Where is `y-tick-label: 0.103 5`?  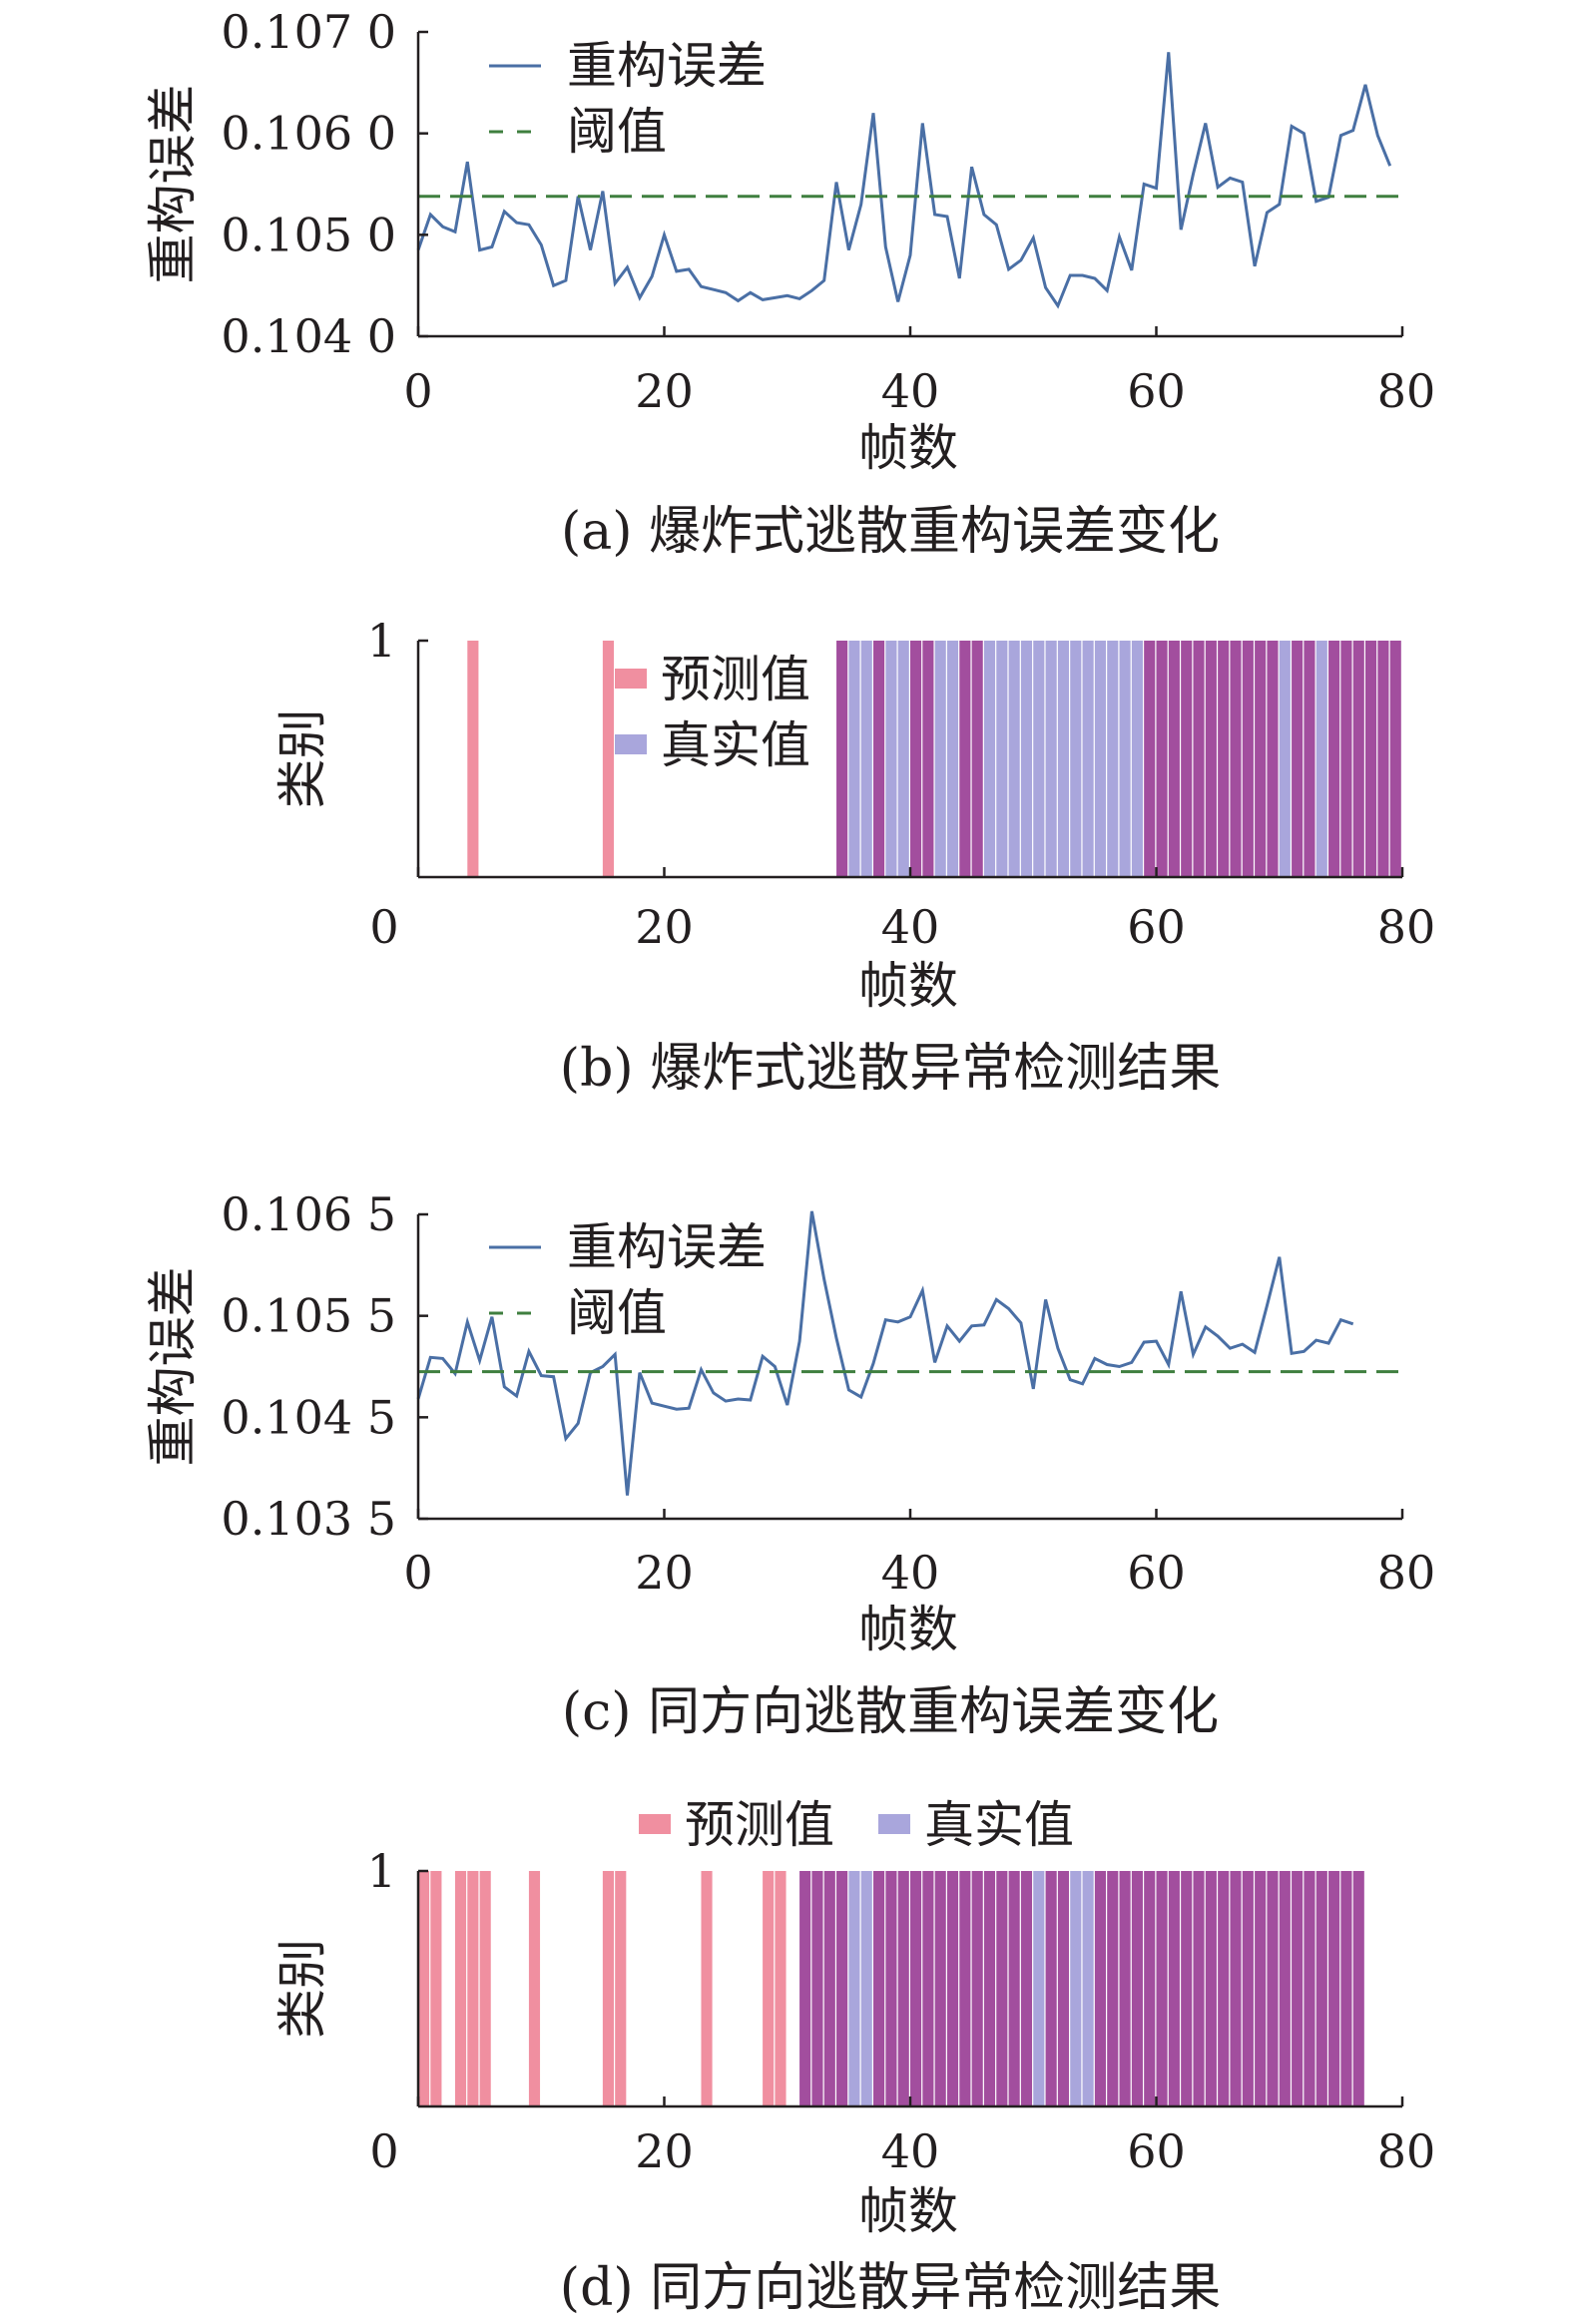 y-tick-label: 0.103 5 is located at coordinates (309, 1519).